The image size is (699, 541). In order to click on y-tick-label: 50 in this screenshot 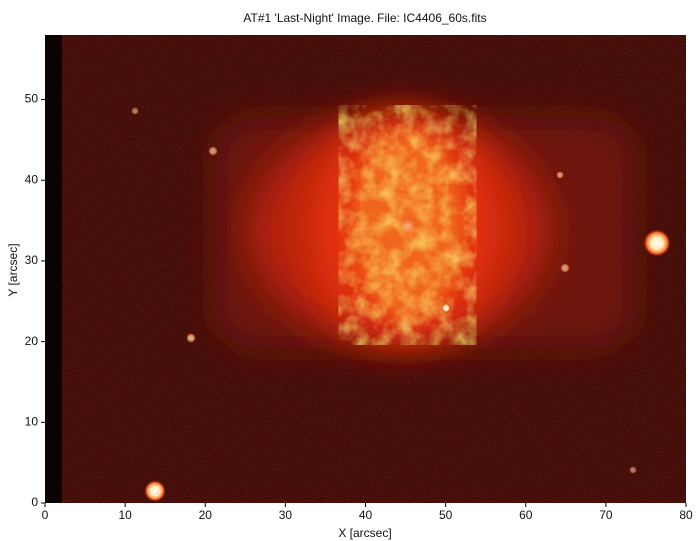, I will do `click(32, 99)`.